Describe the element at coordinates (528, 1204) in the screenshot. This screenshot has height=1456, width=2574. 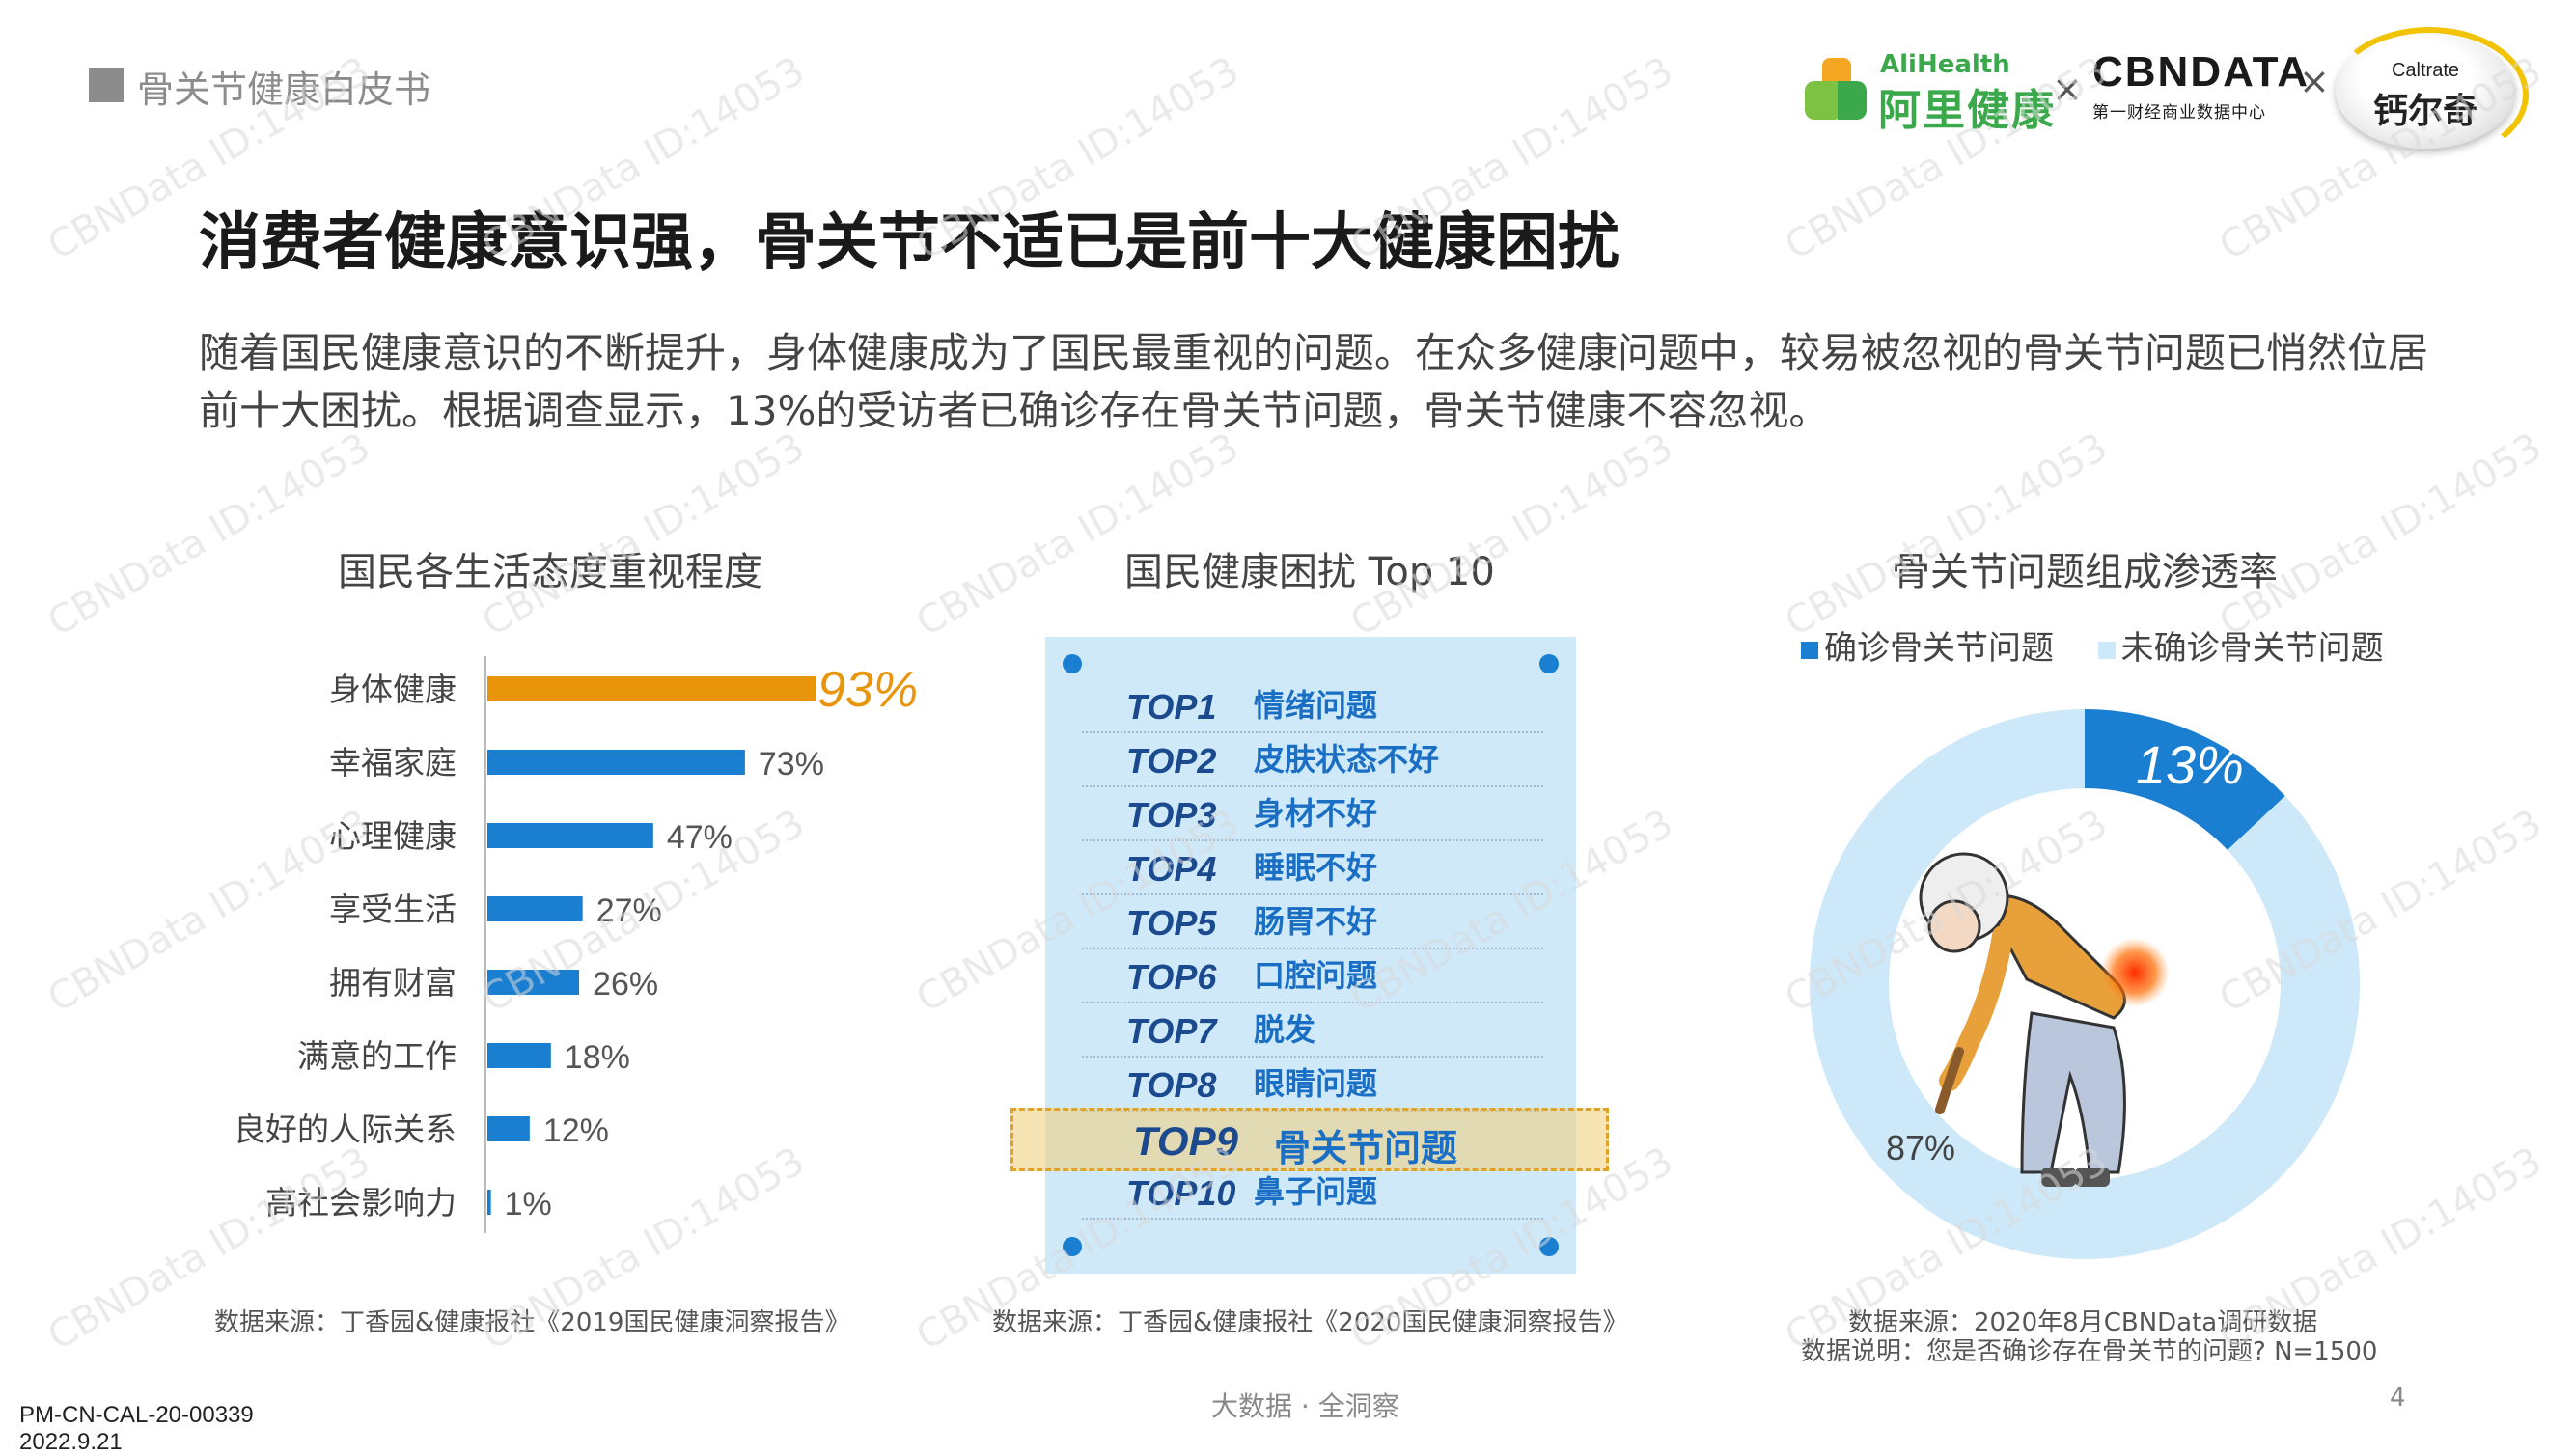
I see `bar-value-label: 1%` at that location.